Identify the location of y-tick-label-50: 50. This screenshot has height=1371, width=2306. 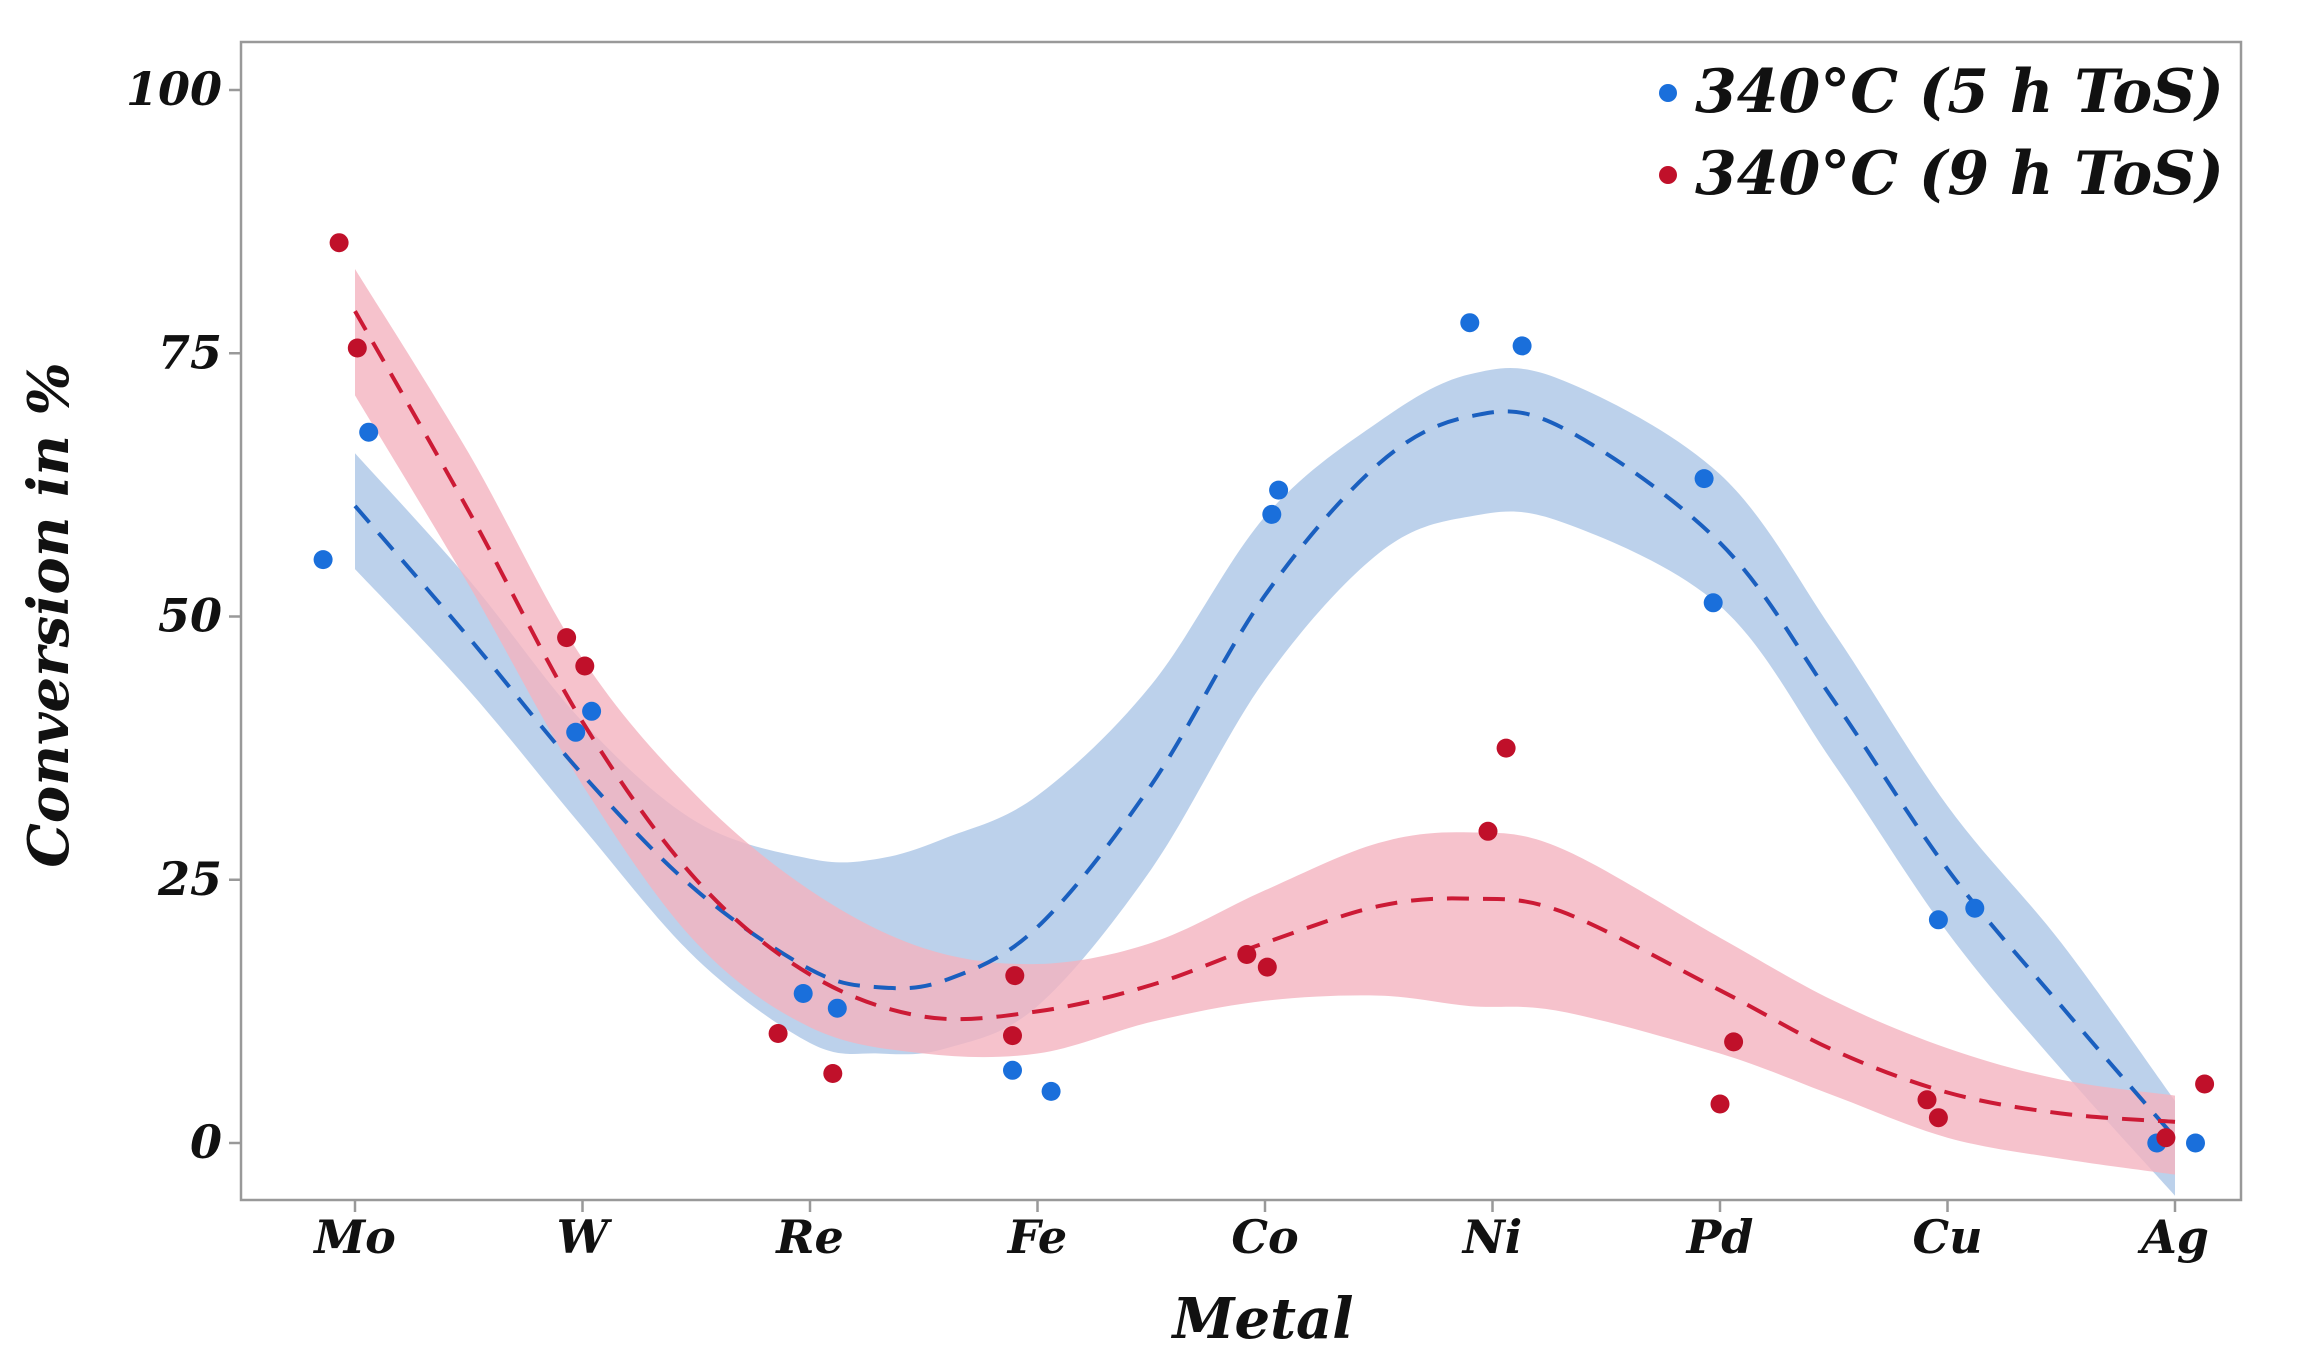
(190, 616).